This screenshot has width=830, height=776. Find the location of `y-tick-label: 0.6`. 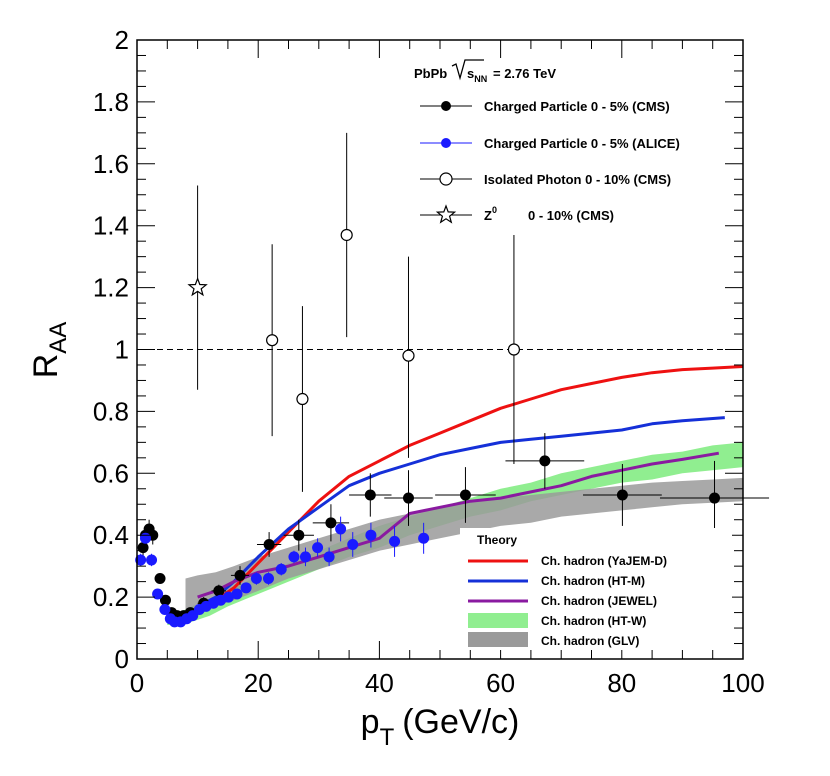

y-tick-label: 0.6 is located at coordinates (111, 473).